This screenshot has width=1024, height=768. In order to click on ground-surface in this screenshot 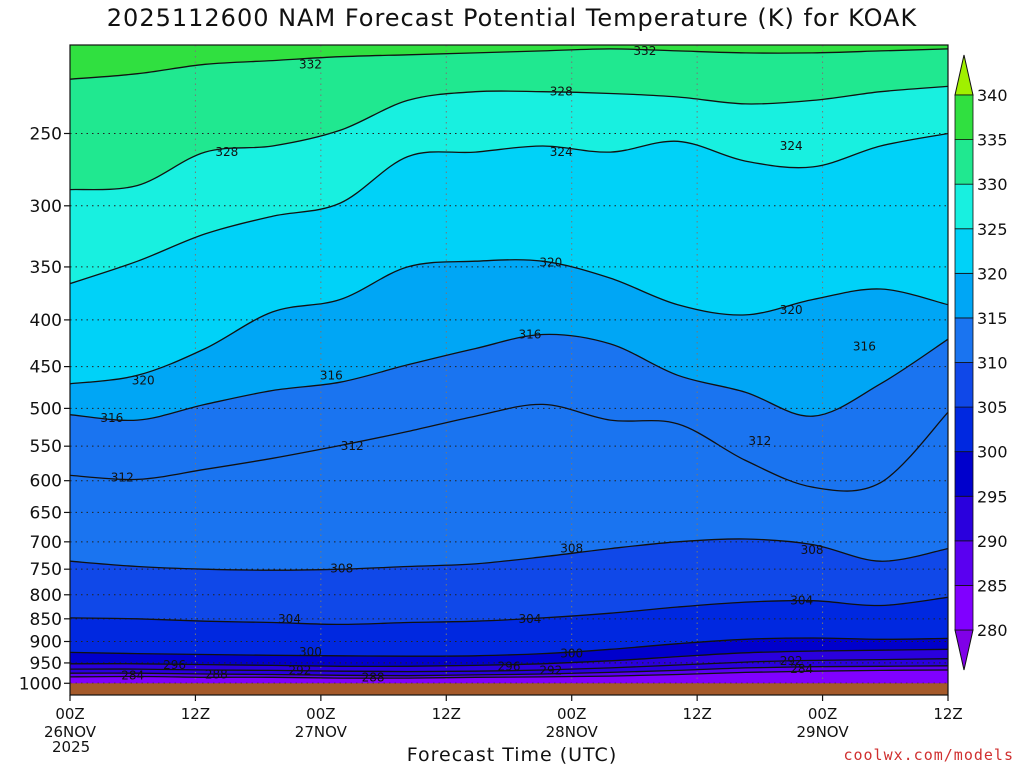, I will do `click(509, 689)`.